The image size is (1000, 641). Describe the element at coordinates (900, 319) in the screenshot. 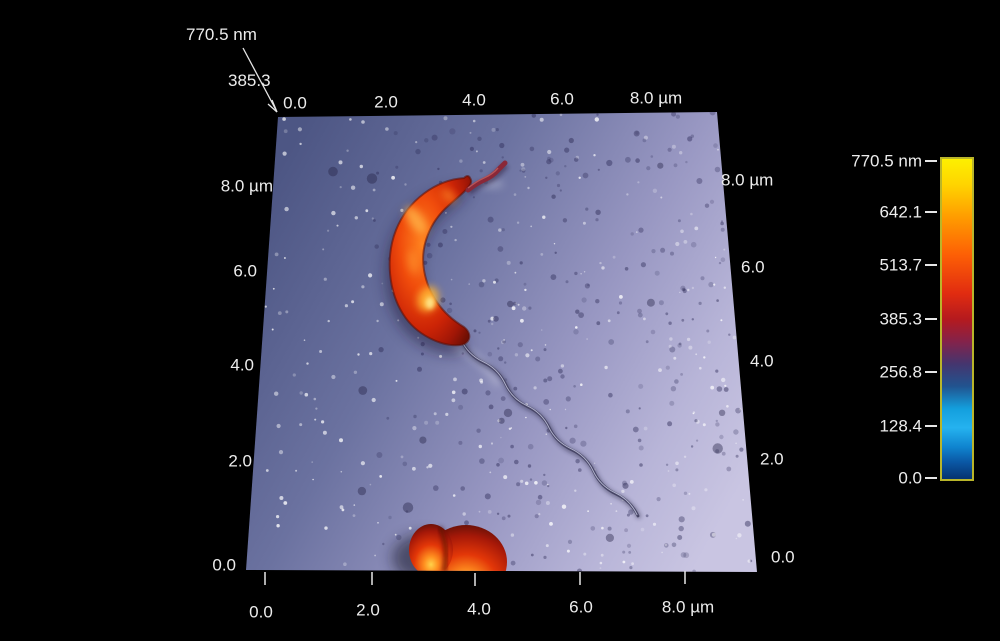

I see `colorbar-label-3: 385.3` at that location.